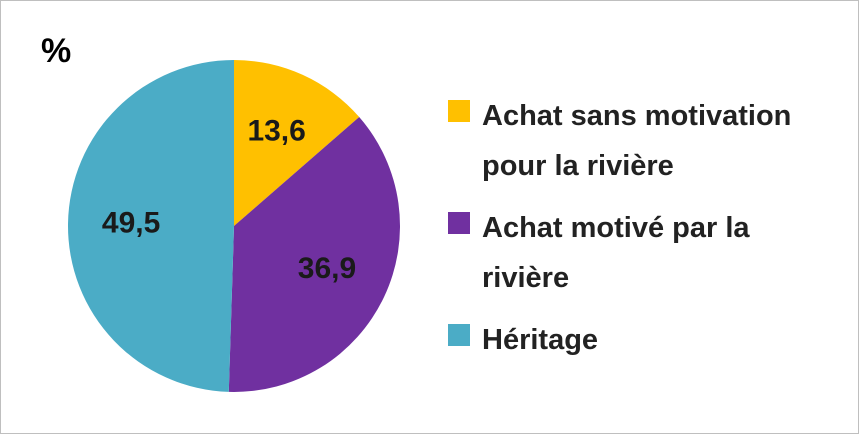  What do you see at coordinates (276, 130) in the screenshot?
I see `data-label: 13,6` at bounding box center [276, 130].